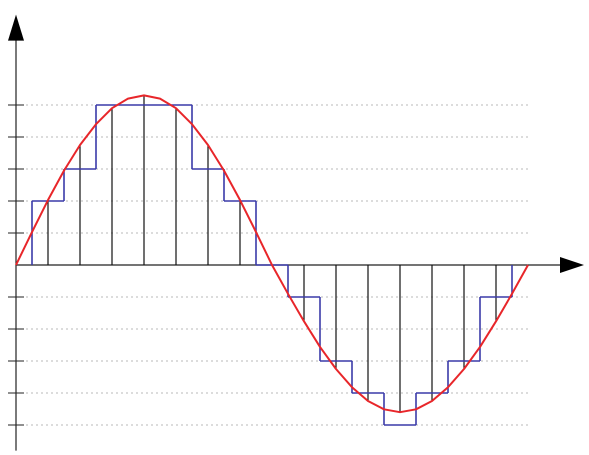 The height and width of the screenshot is (455, 589). I want to click on x-axis-arrow, so click(572, 265).